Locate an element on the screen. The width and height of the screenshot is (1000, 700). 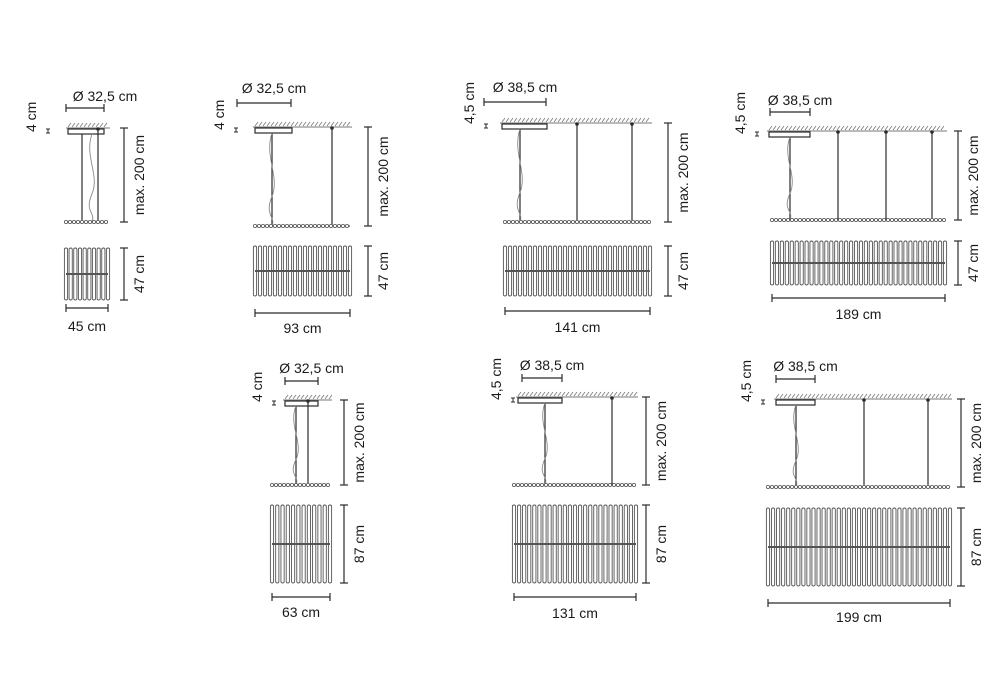
diameter-label: Ø 32,5 cm is located at coordinates (311, 368).